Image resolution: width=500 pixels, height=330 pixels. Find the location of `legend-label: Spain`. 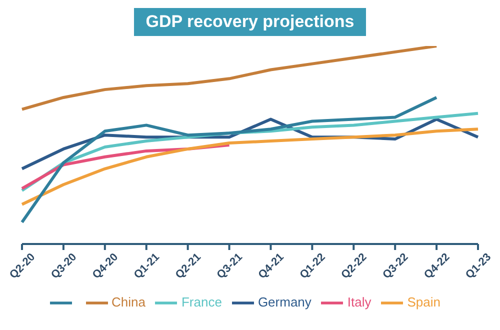

legend-label: Spain is located at coordinates (423, 302).